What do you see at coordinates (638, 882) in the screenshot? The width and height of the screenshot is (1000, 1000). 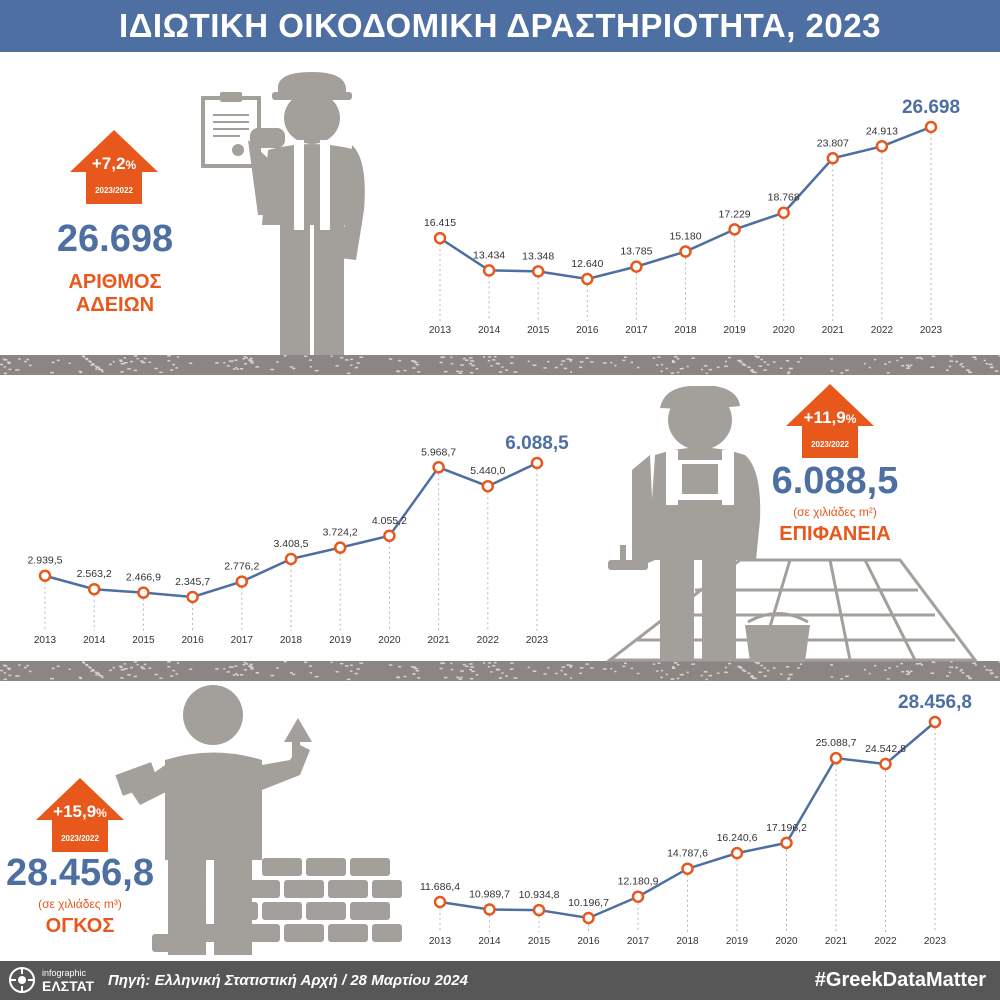 I see `data-label: 12.180,9` at bounding box center [638, 882].